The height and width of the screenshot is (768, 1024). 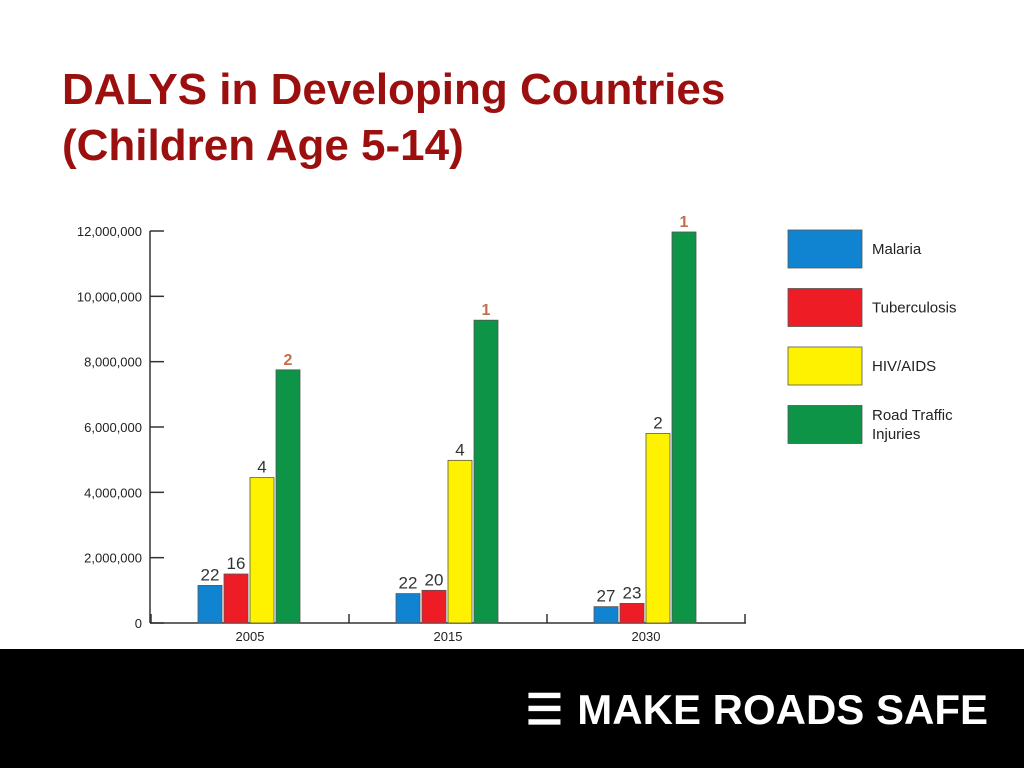 What do you see at coordinates (448, 636) in the screenshot?
I see `x-tick-label: 2015` at bounding box center [448, 636].